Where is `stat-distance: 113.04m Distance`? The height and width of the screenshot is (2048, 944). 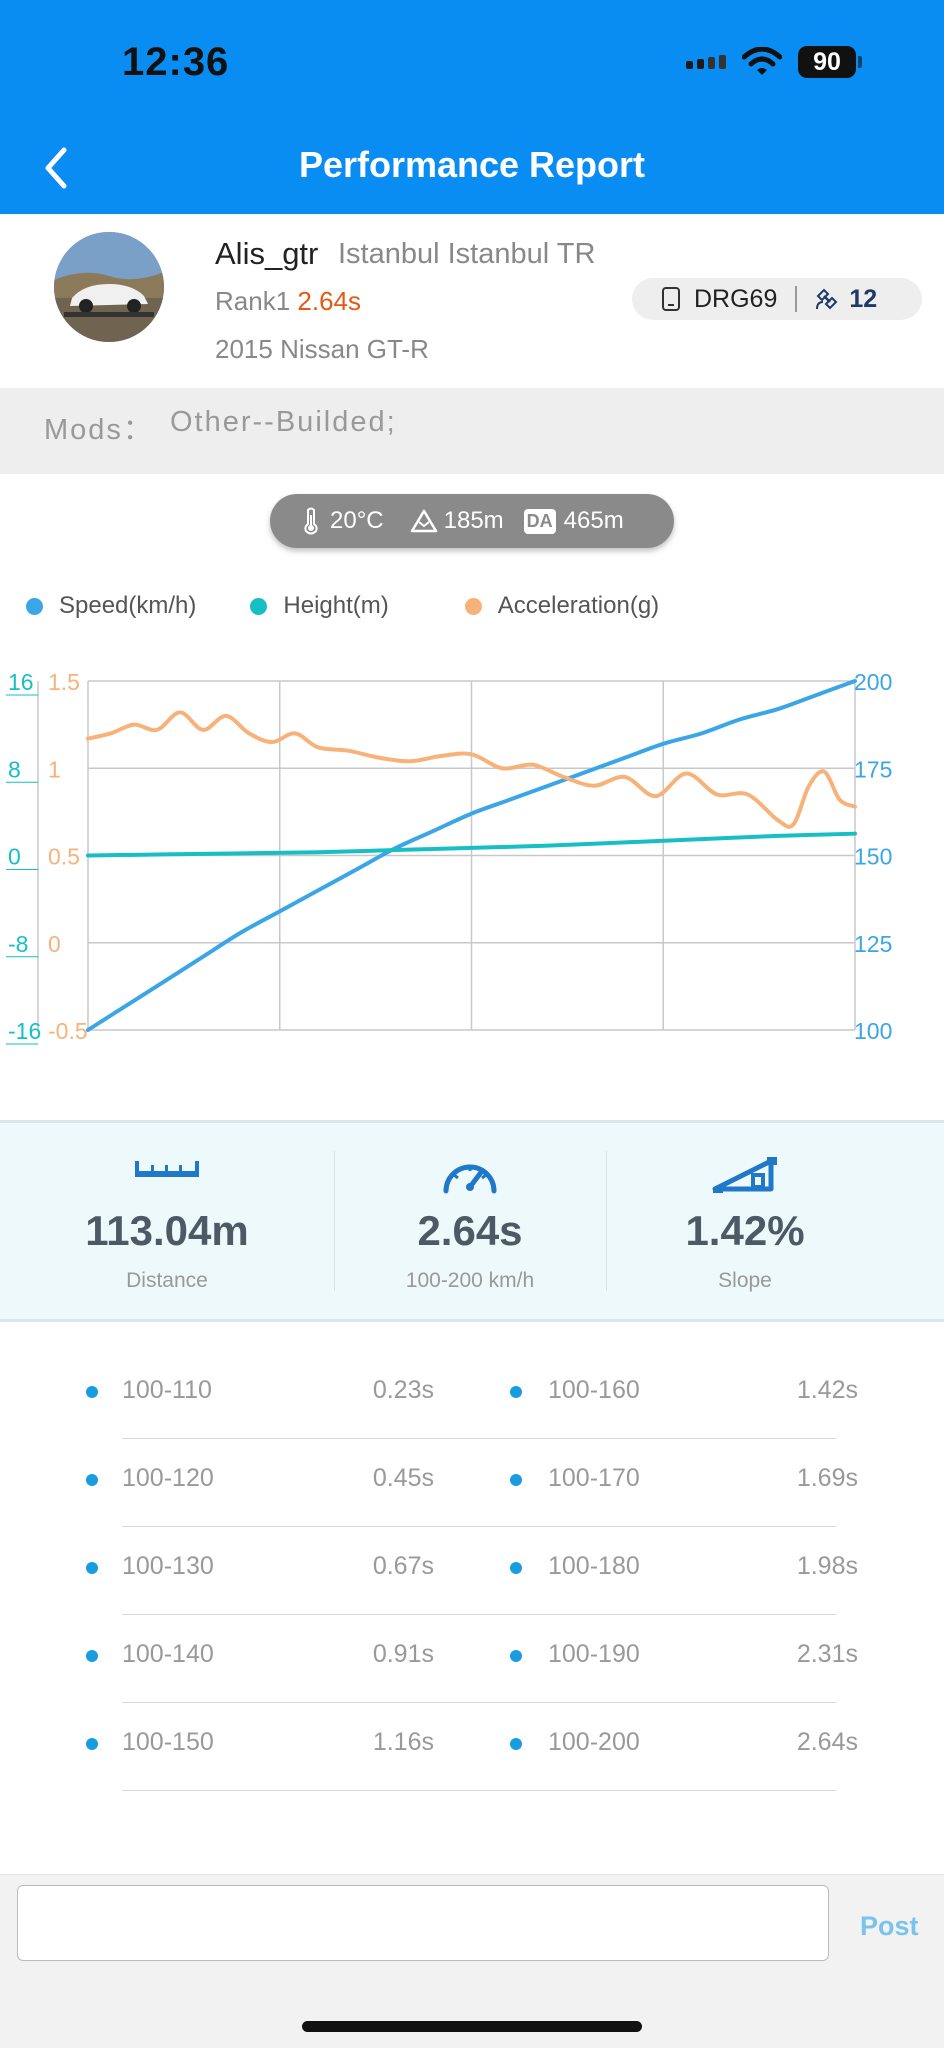 stat-distance: 113.04m Distance is located at coordinates (167, 1221).